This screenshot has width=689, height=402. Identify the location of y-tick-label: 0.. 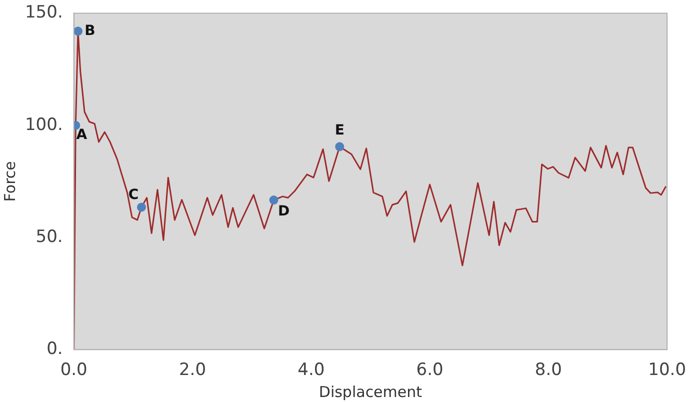
(54, 349).